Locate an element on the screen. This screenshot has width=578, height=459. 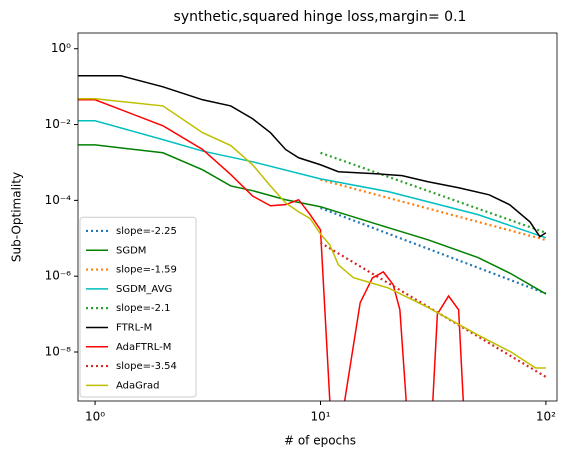
y-tick-label: 10⁻⁴ is located at coordinates (58, 200).